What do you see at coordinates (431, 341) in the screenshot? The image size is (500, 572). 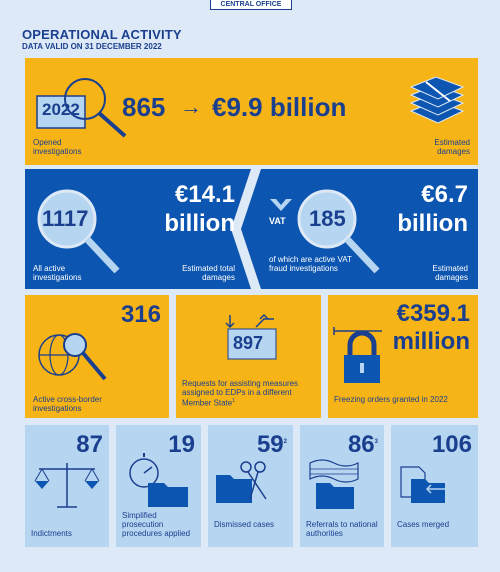 I see `freezing-value-line2: million` at bounding box center [431, 341].